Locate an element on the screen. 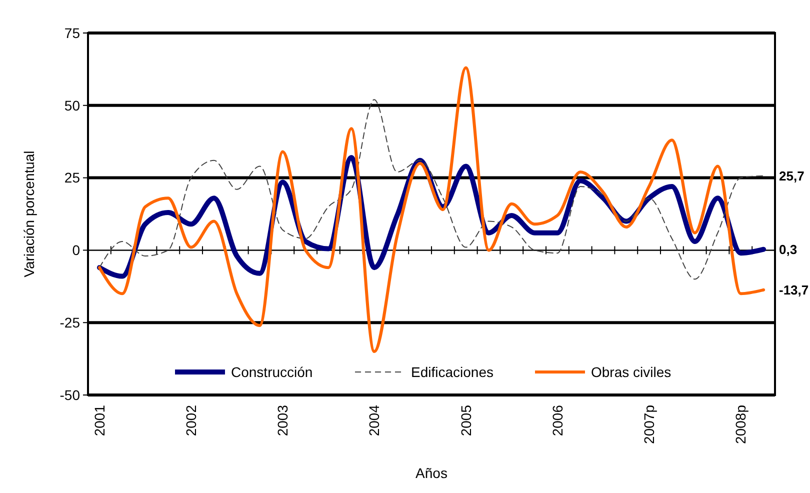 The height and width of the screenshot is (493, 810). x-axis-title: Años is located at coordinates (432, 473).